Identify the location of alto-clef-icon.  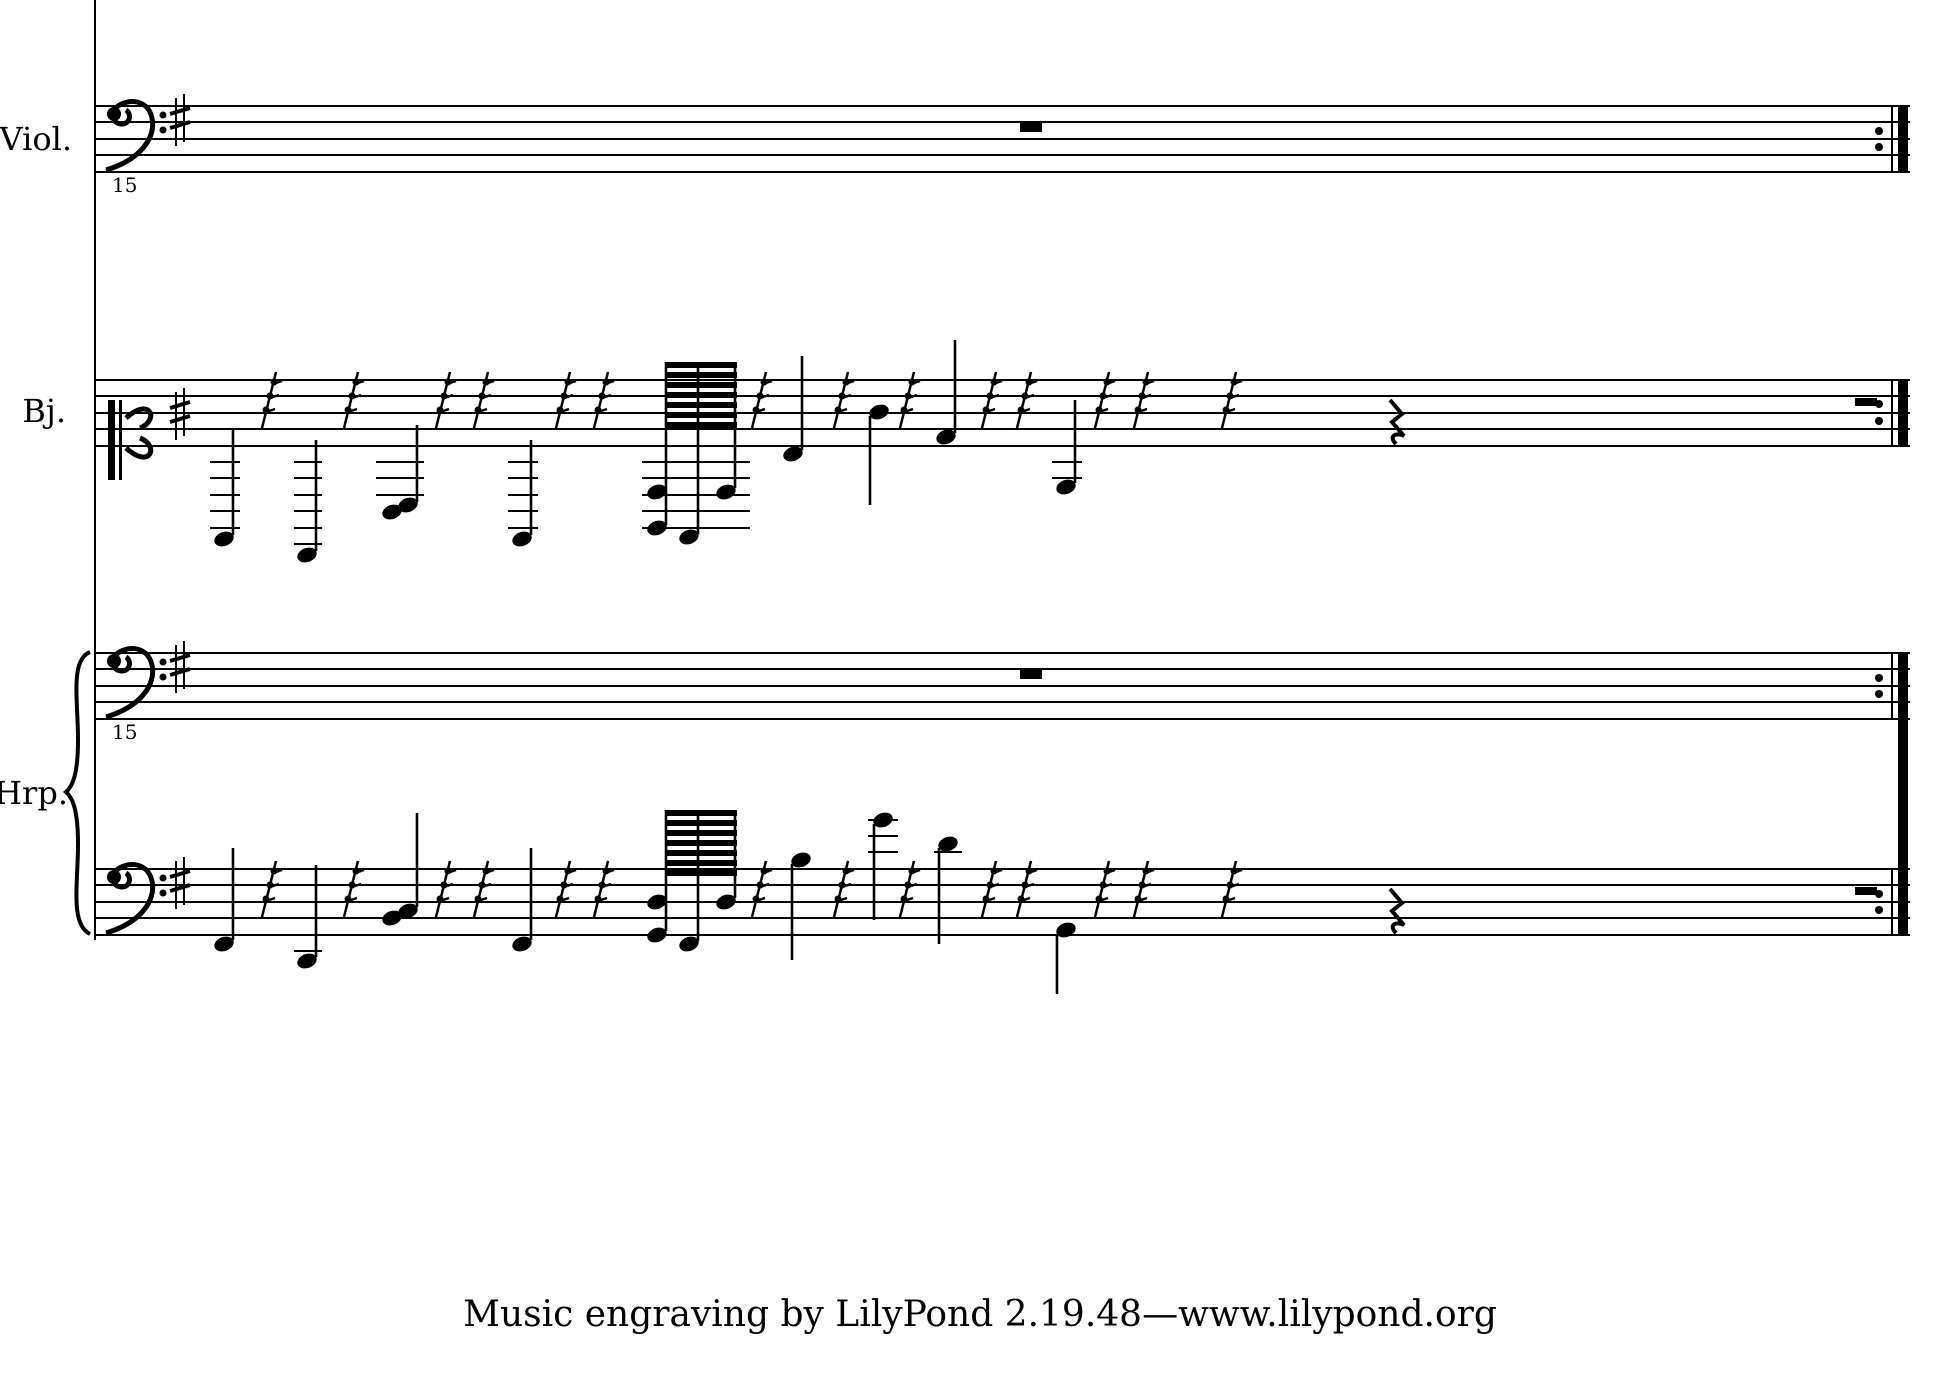
(131, 440).